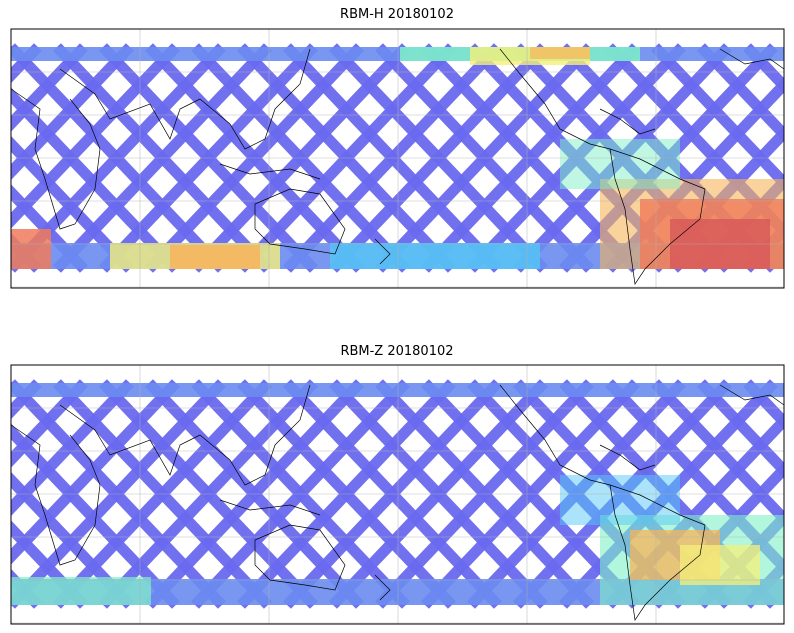 Image resolution: width=794 pixels, height=633 pixels. What do you see at coordinates (397, 14) in the screenshot?
I see `panel-title-rbm-h: RBM-H 20180102` at bounding box center [397, 14].